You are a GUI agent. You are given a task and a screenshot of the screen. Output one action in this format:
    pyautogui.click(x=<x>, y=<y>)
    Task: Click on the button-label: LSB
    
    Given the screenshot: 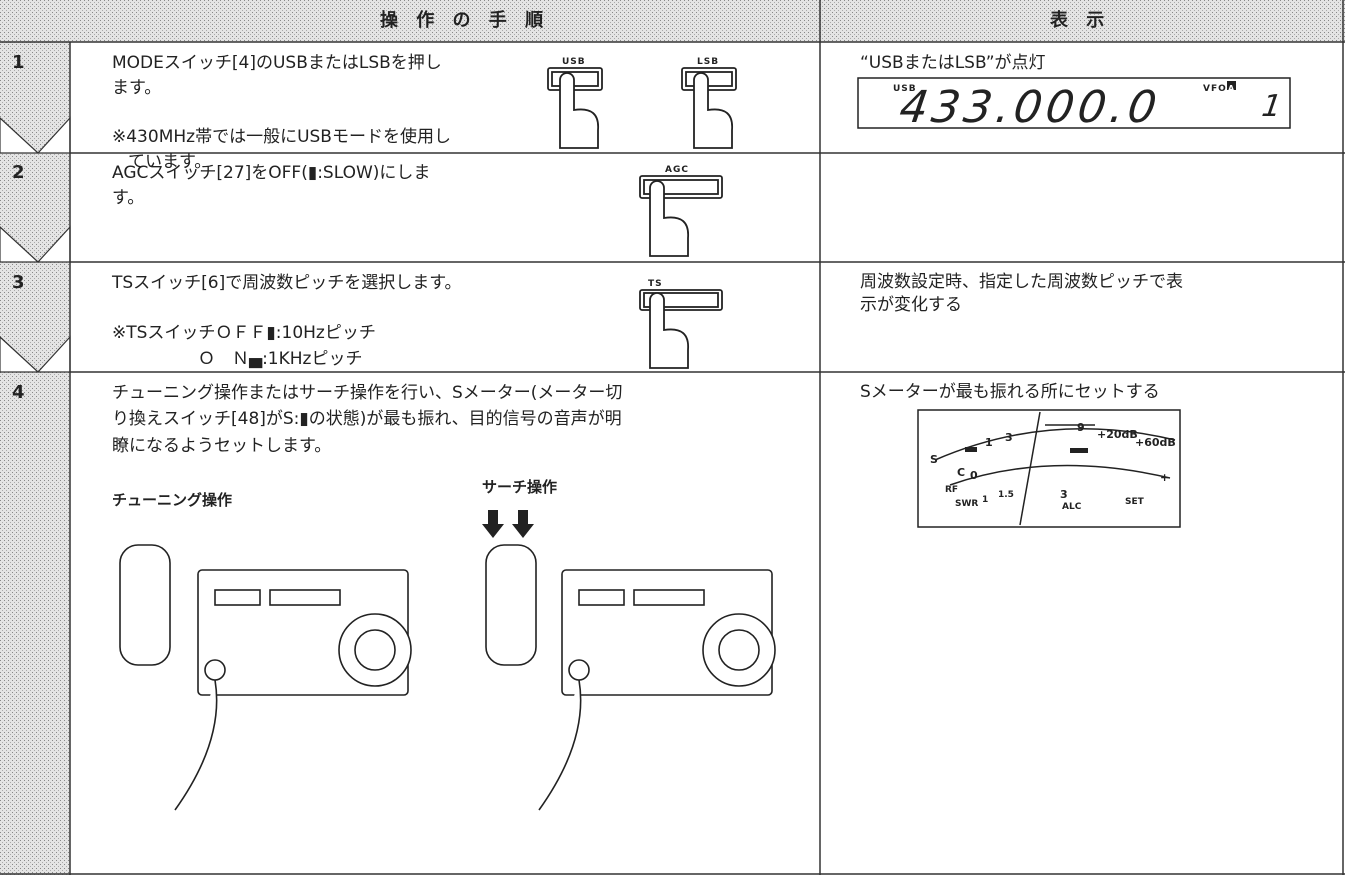 What is the action you would take?
    pyautogui.click(x=708, y=62)
    